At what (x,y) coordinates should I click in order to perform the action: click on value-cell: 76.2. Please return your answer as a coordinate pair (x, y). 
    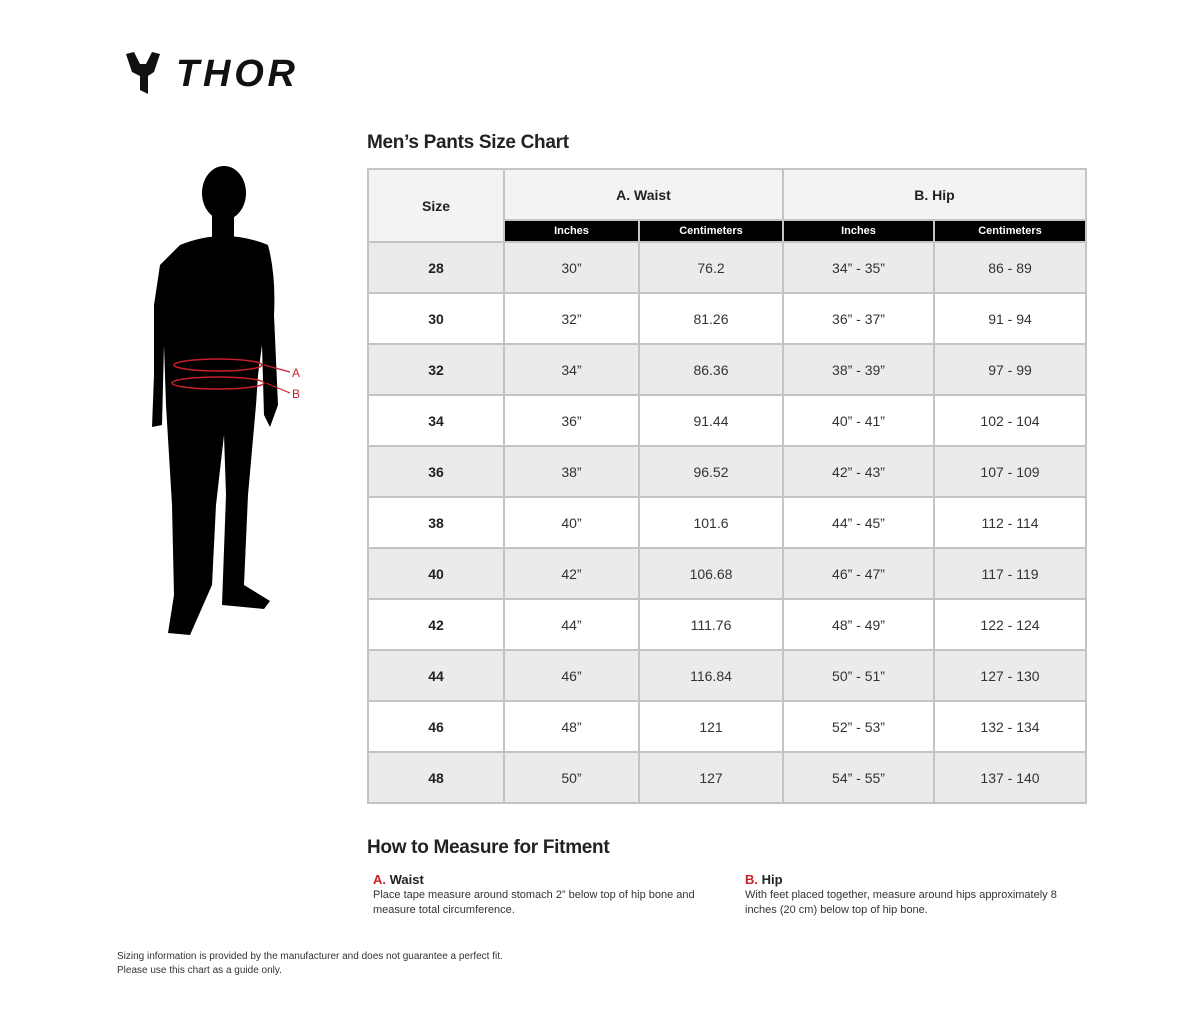
    Looking at the image, I should click on (711, 267).